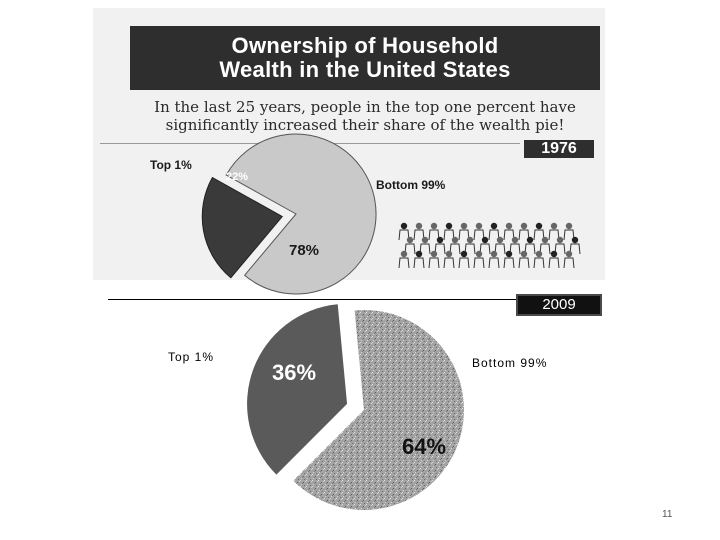 This screenshot has width=720, height=540. Describe the element at coordinates (304, 250) in the screenshot. I see `pie-1976-value-bottom: 78%` at that location.